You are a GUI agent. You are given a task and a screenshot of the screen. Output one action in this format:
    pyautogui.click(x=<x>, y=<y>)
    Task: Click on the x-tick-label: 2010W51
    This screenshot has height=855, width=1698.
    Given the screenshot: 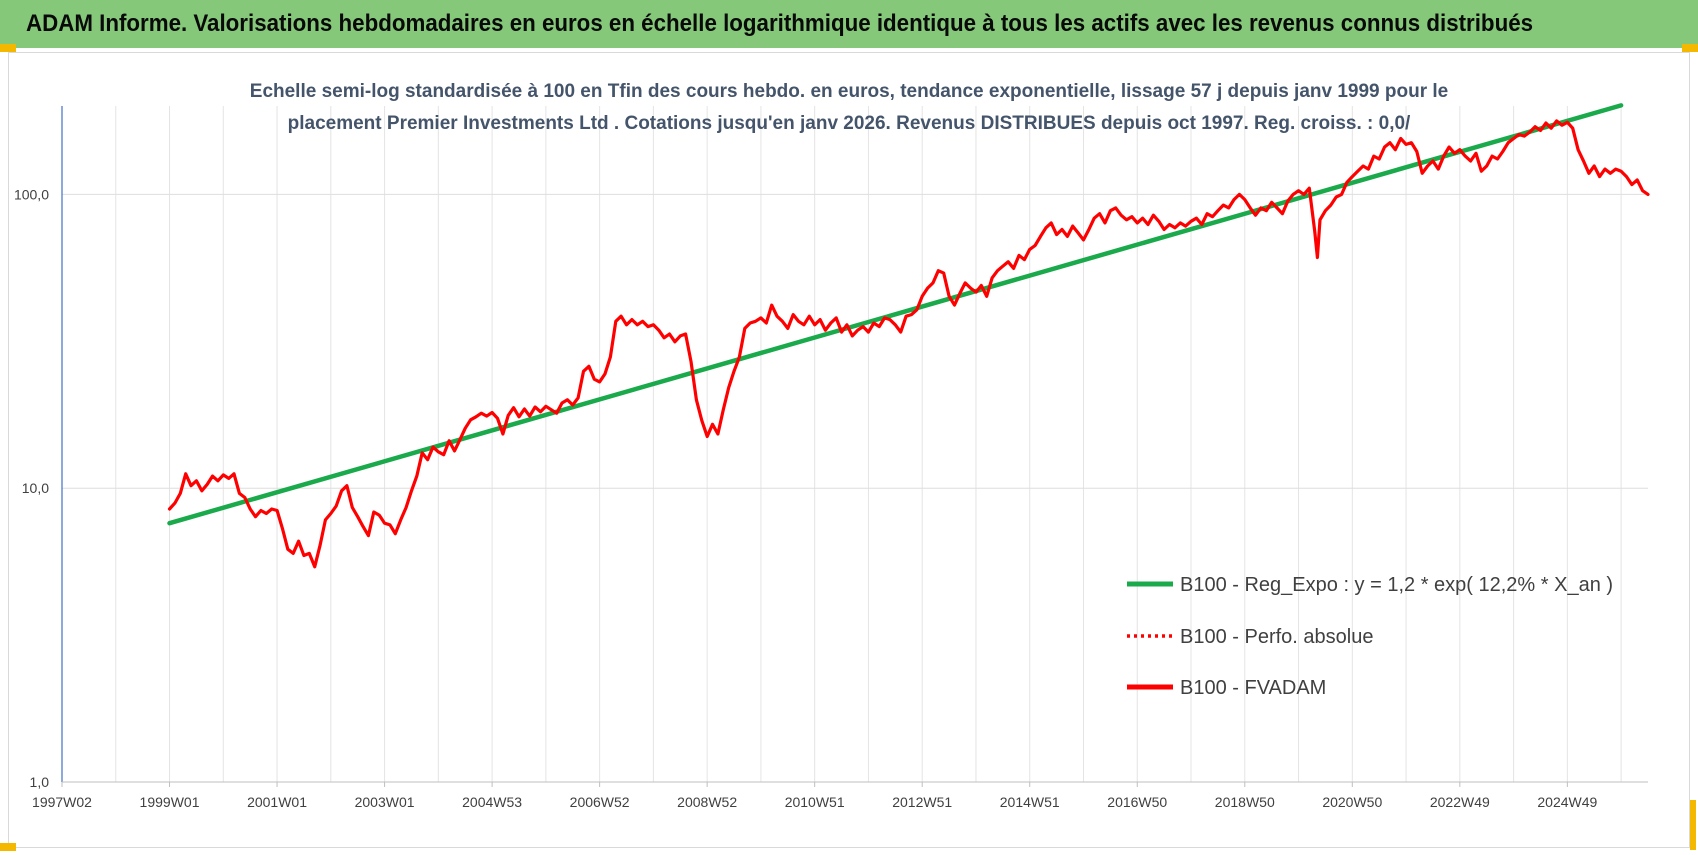 What is the action you would take?
    pyautogui.click(x=815, y=802)
    